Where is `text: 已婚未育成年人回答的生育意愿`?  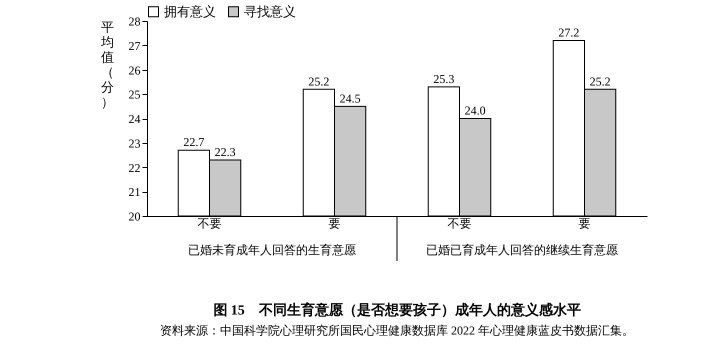 text: 已婚未育成年人回答的生育意愿 is located at coordinates (272, 250).